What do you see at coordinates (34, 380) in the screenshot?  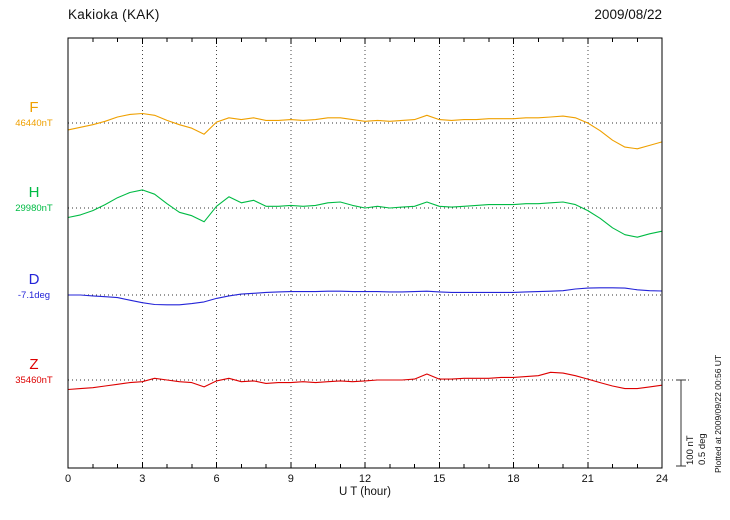 I see `channel-baseline-Z: 35460nT` at bounding box center [34, 380].